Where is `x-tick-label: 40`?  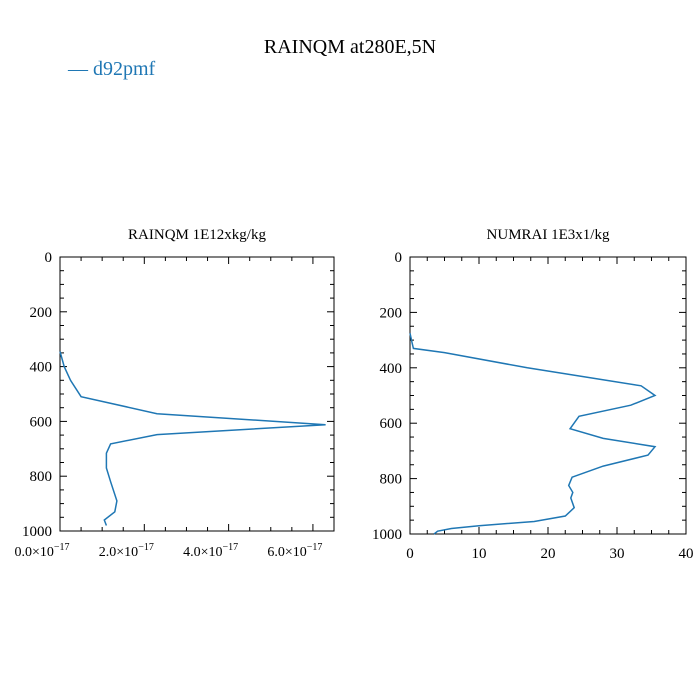
x-tick-label: 40 is located at coordinates (686, 554).